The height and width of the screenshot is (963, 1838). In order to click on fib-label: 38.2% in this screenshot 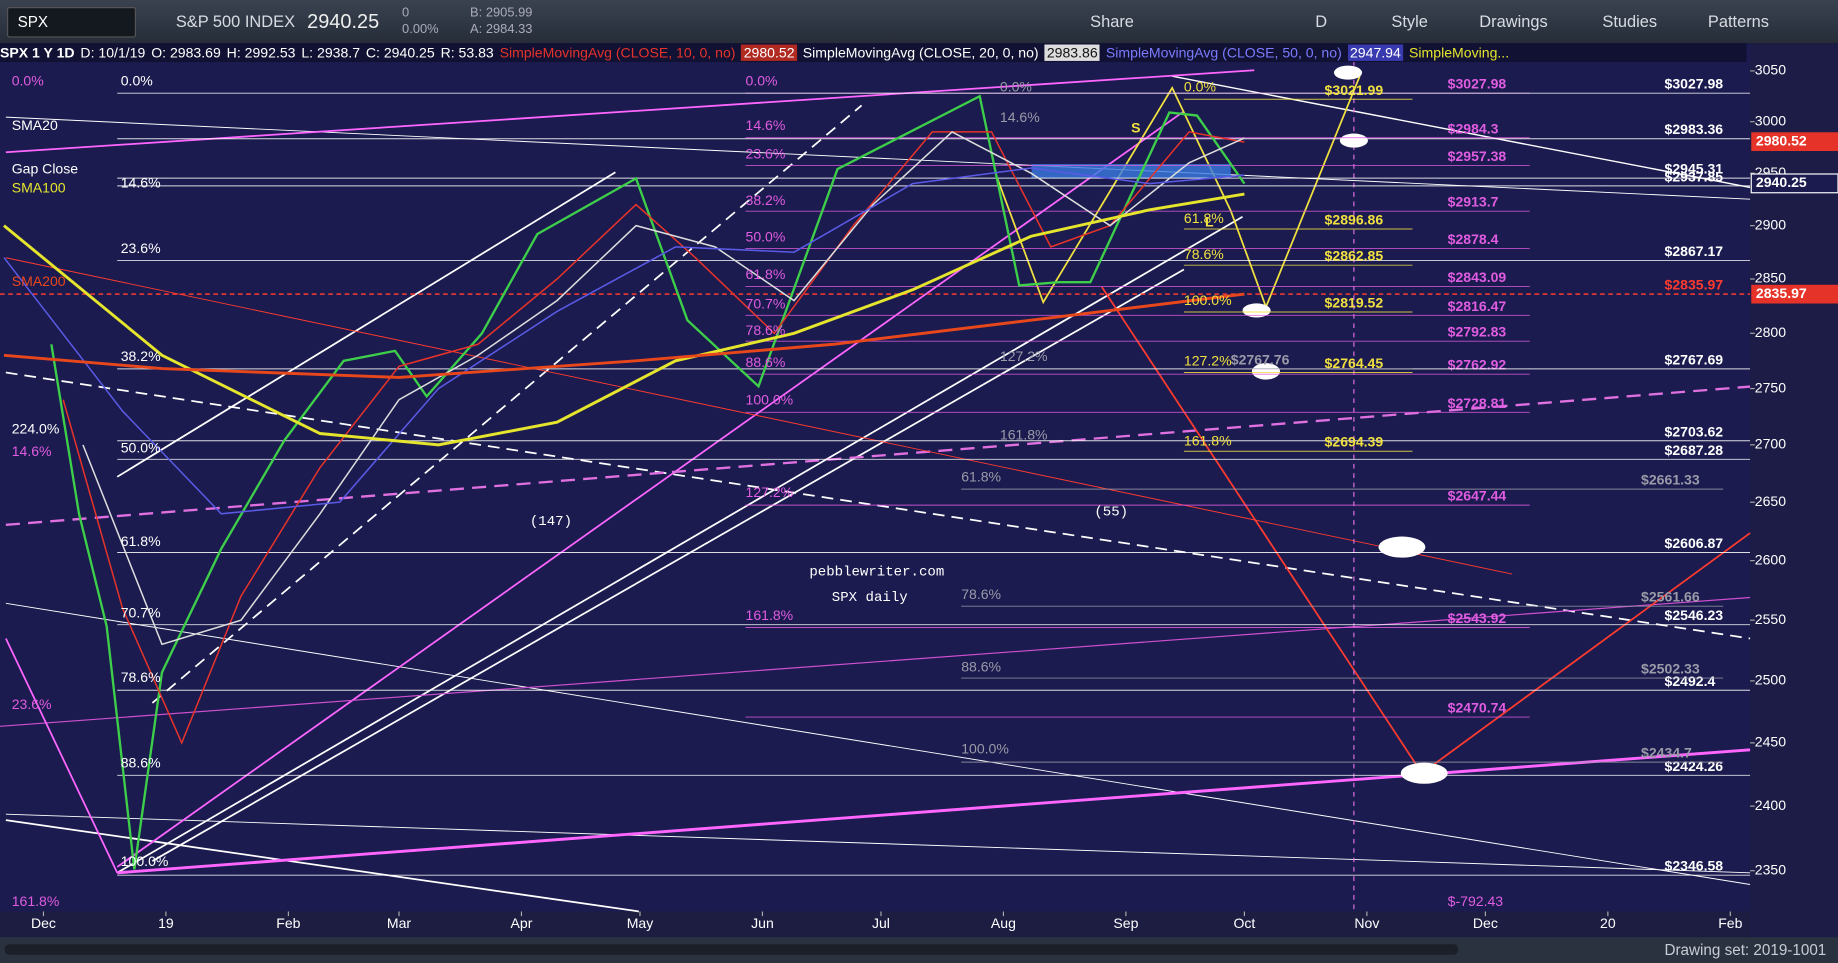, I will do `click(766, 200)`.